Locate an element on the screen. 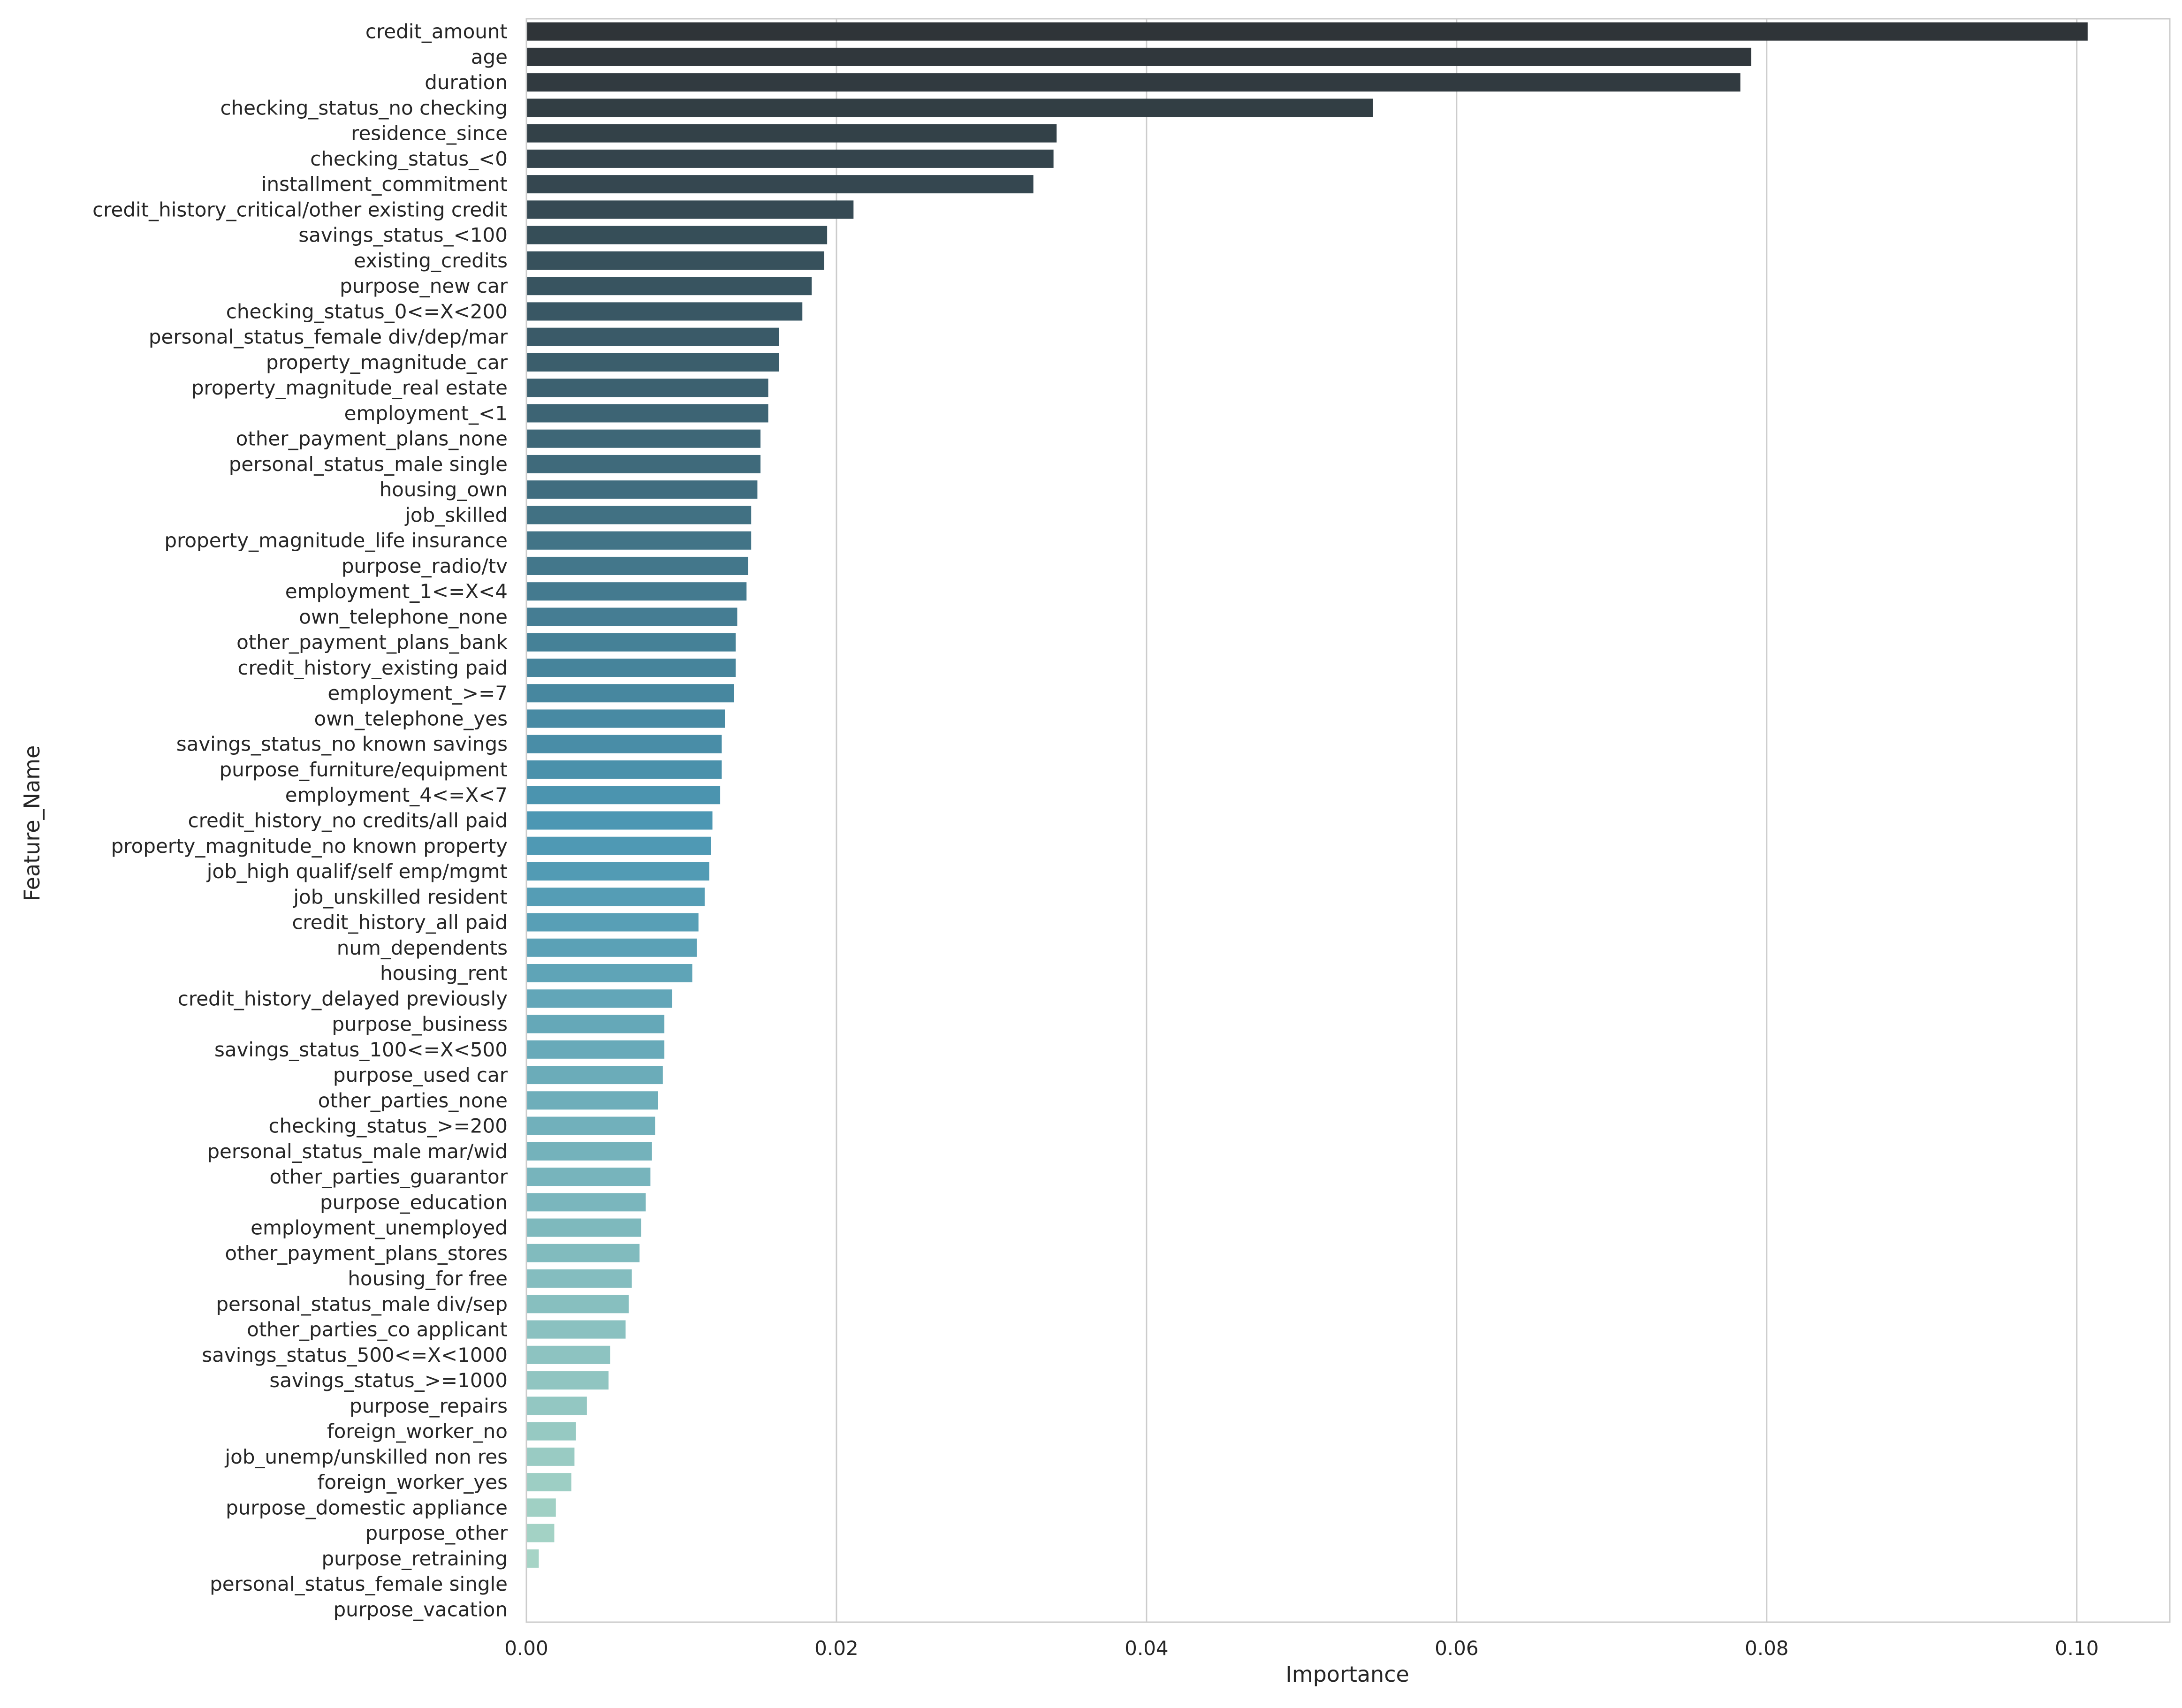  y-tick-label: other_parties_none is located at coordinates (413, 1101).